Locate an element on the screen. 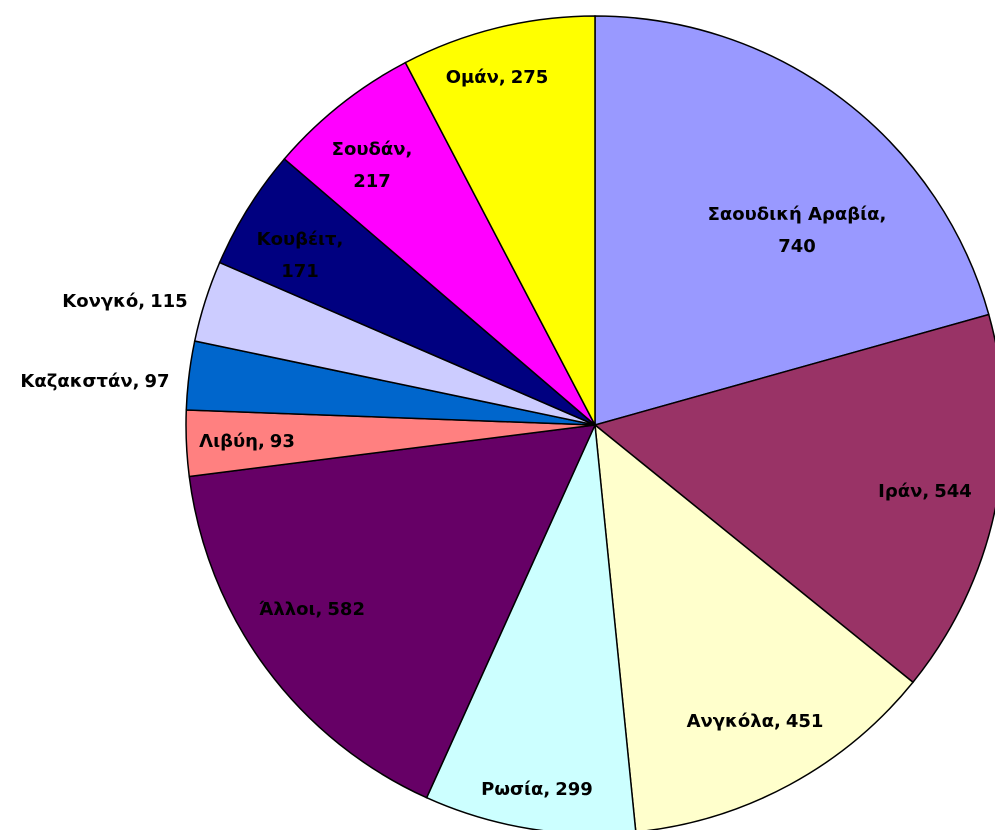  slice-label: Κουβέιτ, 171 is located at coordinates (300, 255).